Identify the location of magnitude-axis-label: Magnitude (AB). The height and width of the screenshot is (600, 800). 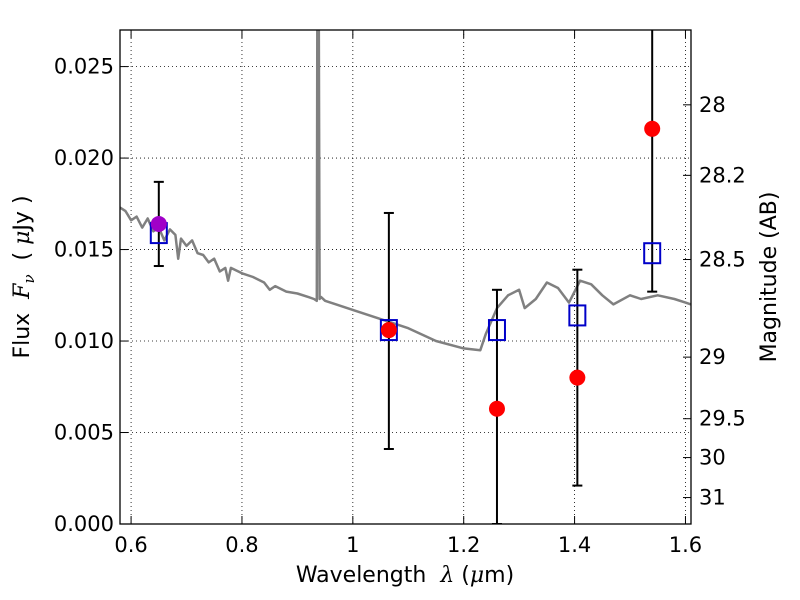
(769, 277).